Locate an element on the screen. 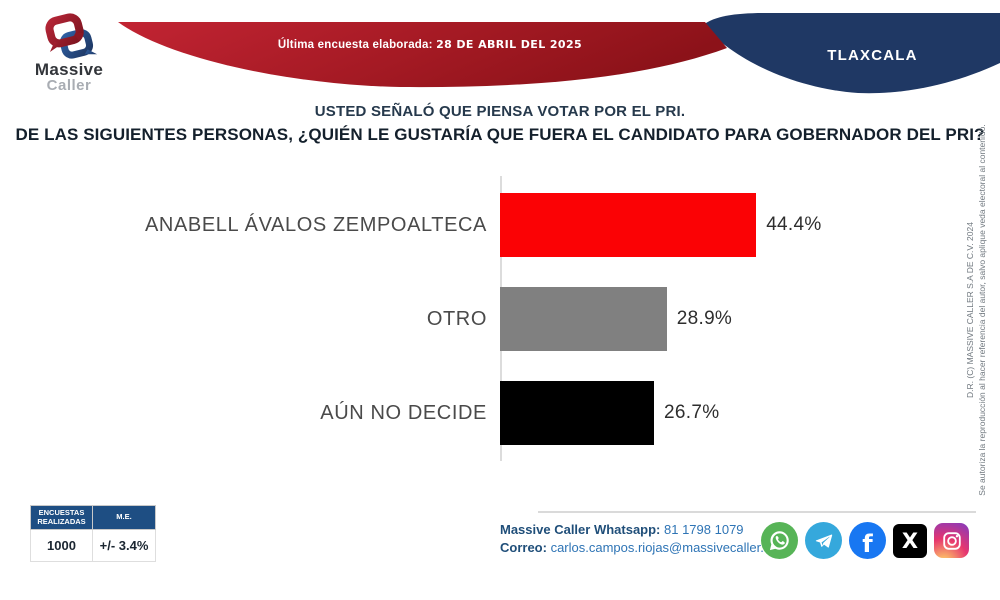  bar-category-label: ANABELL ÁVALOS ZEMPOALTECA is located at coordinates (315, 224).